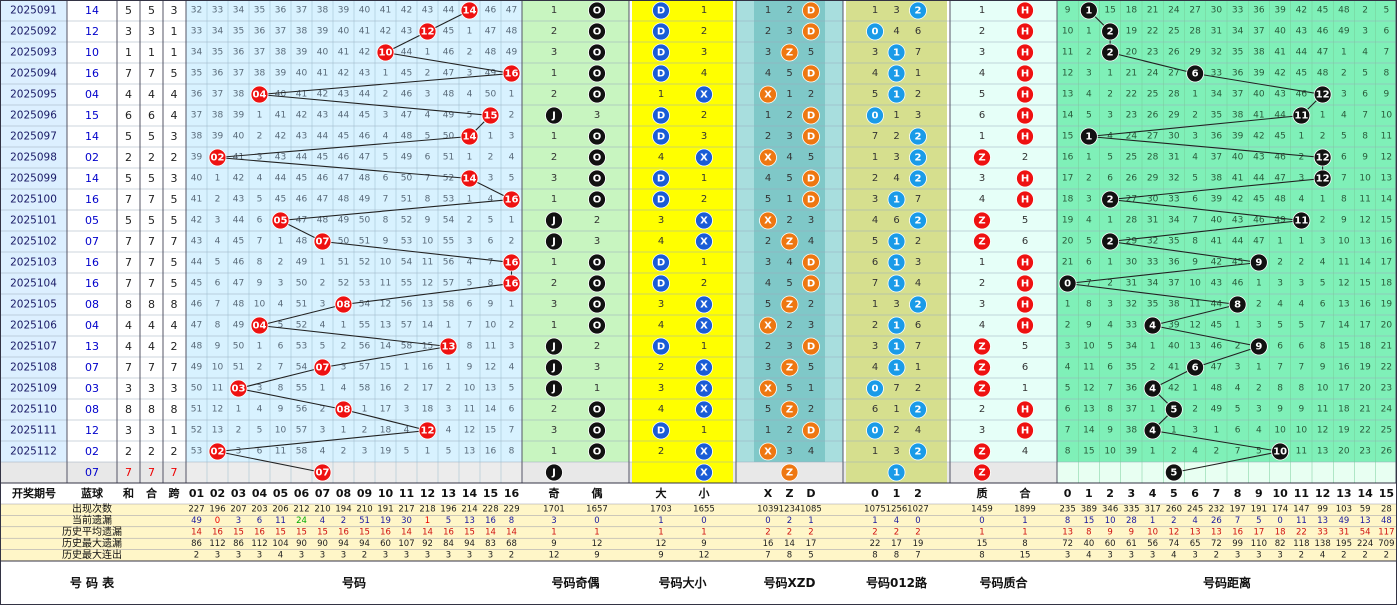  I want to click on distance-miss-count: 19, so click(1068, 221).